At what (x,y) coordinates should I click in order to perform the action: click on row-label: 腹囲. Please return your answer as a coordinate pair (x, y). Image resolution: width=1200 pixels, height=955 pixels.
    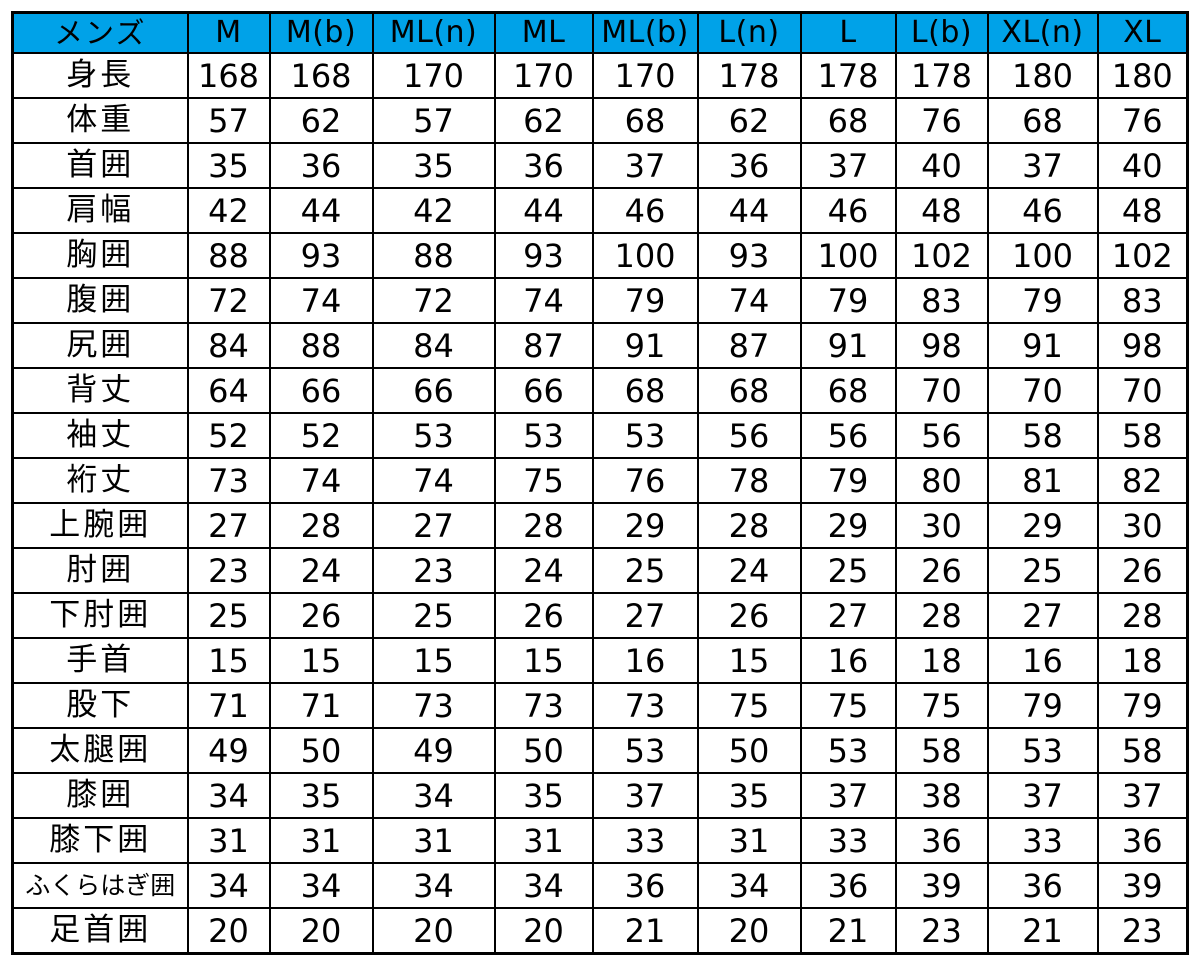
    Looking at the image, I should click on (100, 300).